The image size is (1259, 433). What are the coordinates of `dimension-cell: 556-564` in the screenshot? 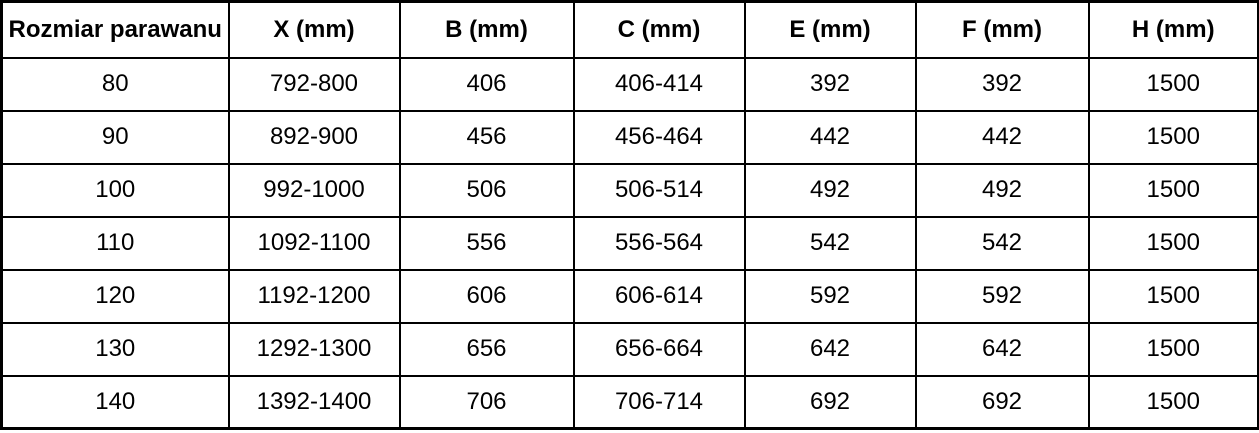 It's located at (659, 243).